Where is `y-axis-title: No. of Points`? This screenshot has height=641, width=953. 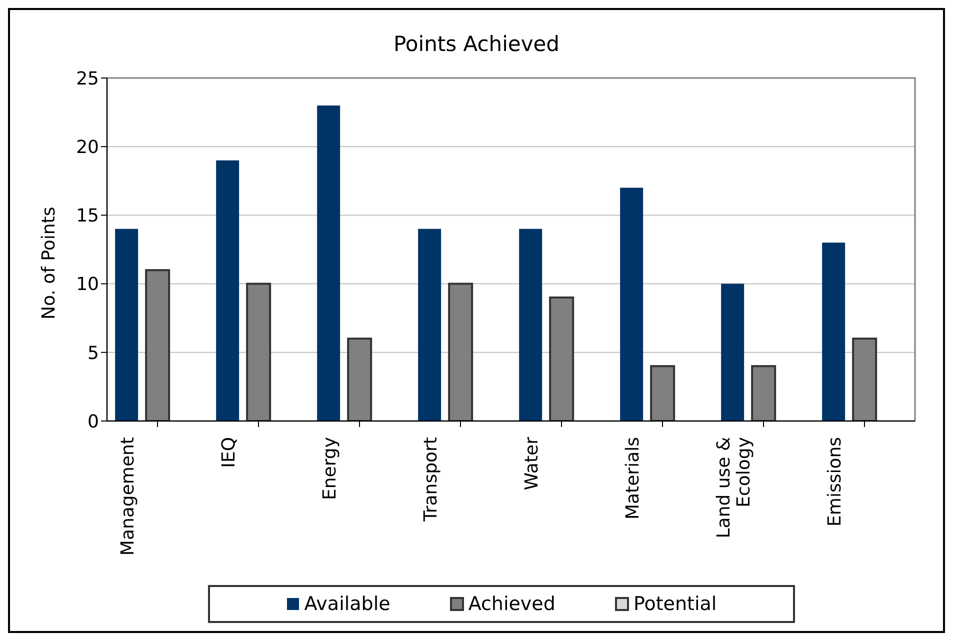
y-axis-title: No. of Points is located at coordinates (49, 263).